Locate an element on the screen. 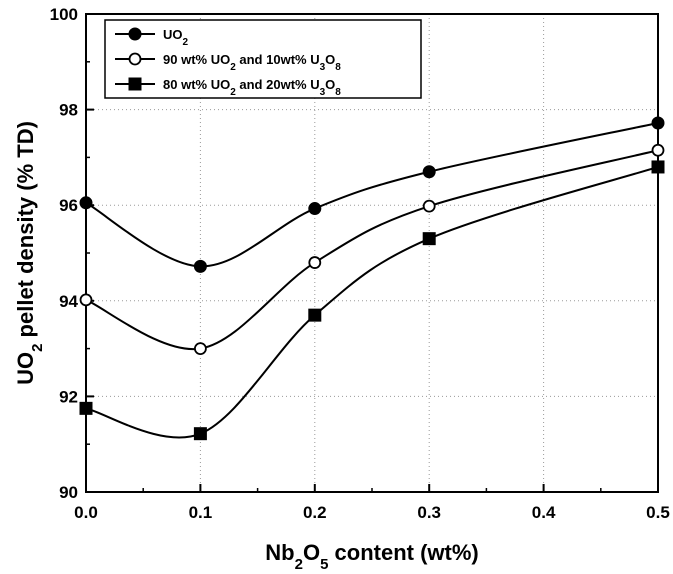 Image resolution: width=673 pixels, height=574 pixels. y-tick-label: 96 is located at coordinates (68, 205).